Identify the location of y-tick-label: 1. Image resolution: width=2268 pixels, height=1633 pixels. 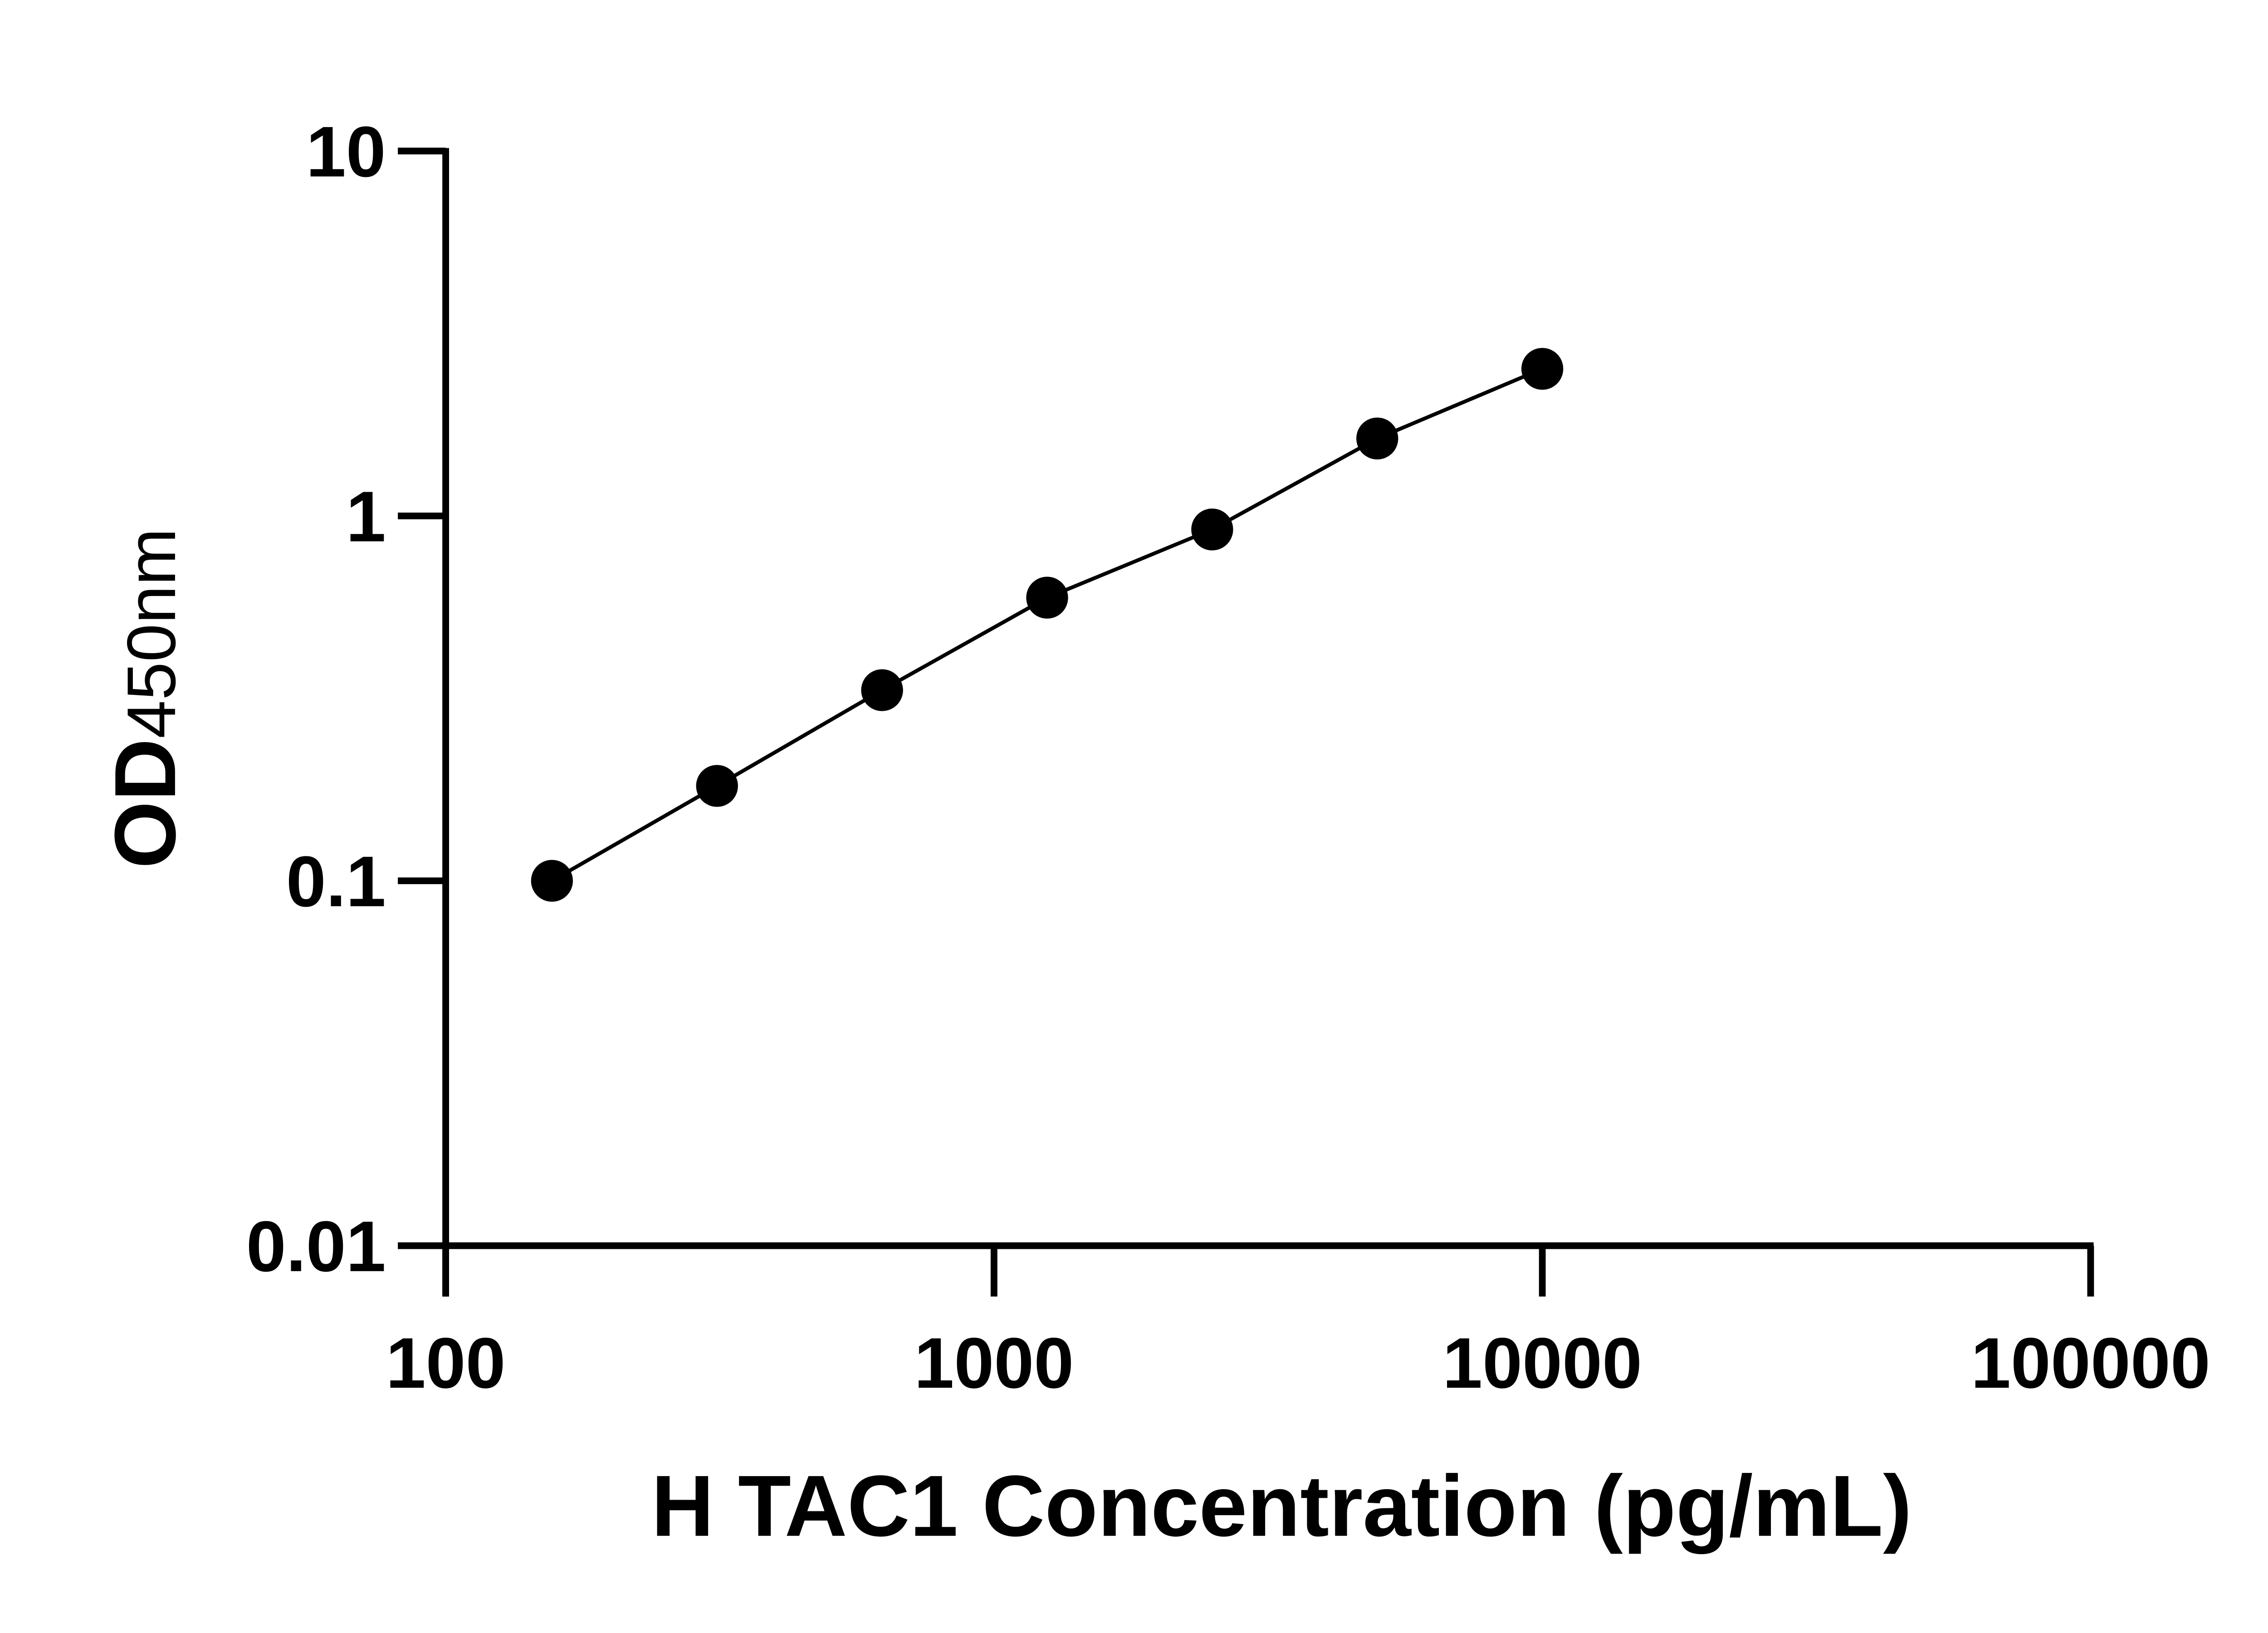
(366, 516).